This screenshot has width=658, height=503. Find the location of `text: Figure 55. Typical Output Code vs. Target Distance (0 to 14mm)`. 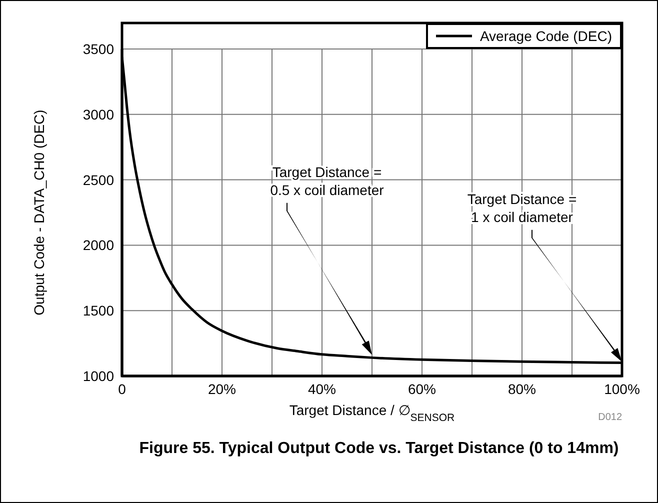

text: Figure 55. Typical Output Code vs. Target Distance (0 to 14mm) is located at coordinates (379, 449).